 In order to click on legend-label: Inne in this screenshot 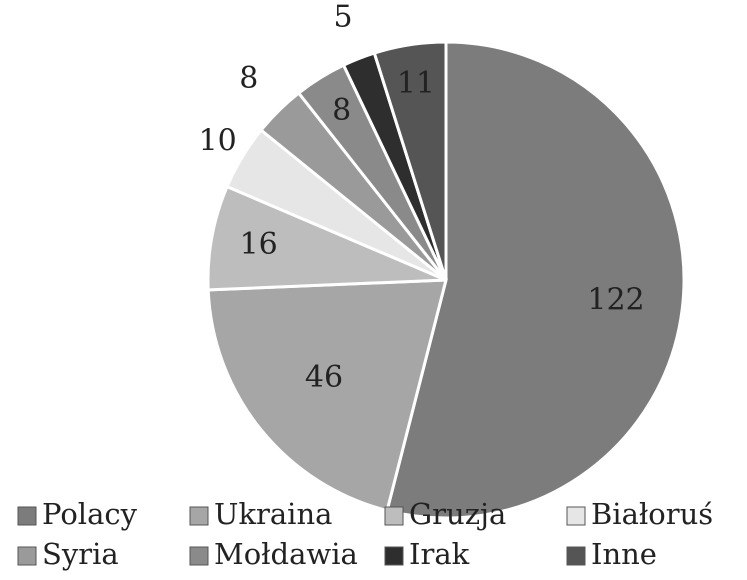, I will do `click(624, 554)`.